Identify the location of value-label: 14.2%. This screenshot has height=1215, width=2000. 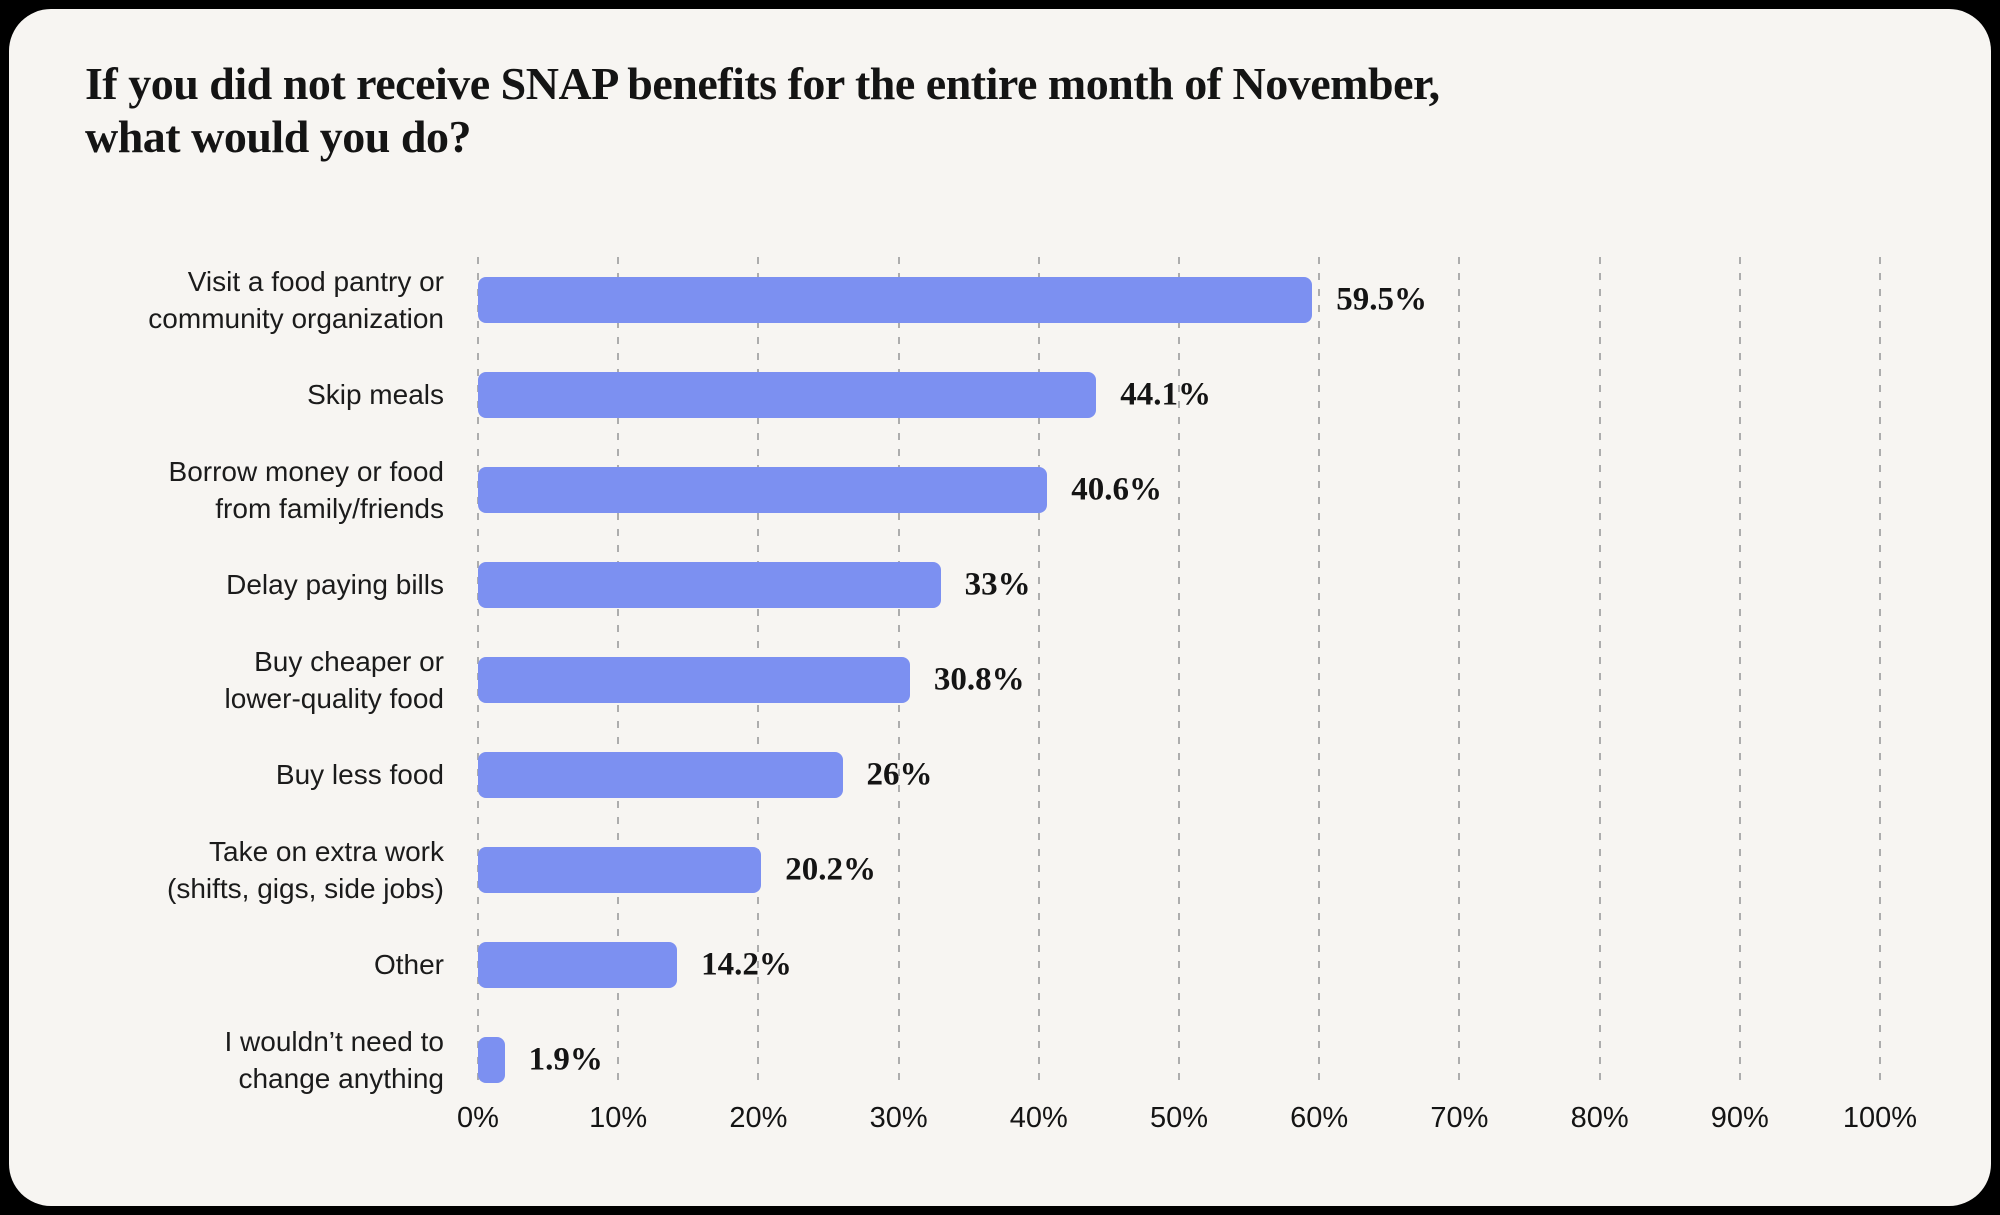
(746, 964).